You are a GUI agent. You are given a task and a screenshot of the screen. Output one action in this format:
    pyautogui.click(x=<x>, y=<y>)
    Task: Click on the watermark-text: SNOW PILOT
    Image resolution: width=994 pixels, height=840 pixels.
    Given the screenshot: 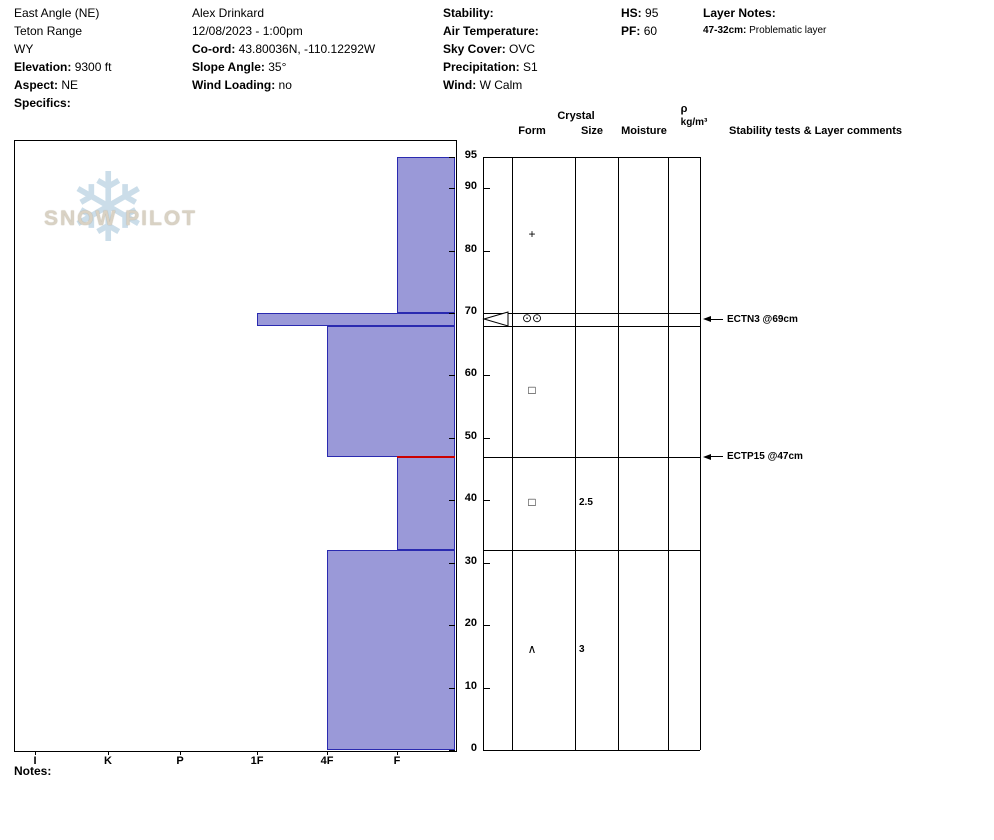 What is the action you would take?
    pyautogui.click(x=120, y=218)
    